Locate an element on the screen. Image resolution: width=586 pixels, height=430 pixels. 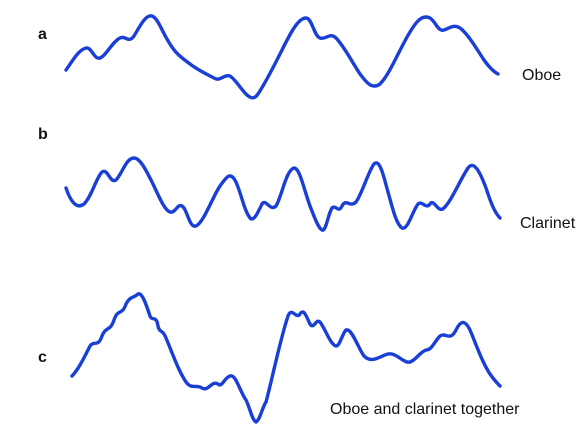
panel-letter-b: b is located at coordinates (43, 134).